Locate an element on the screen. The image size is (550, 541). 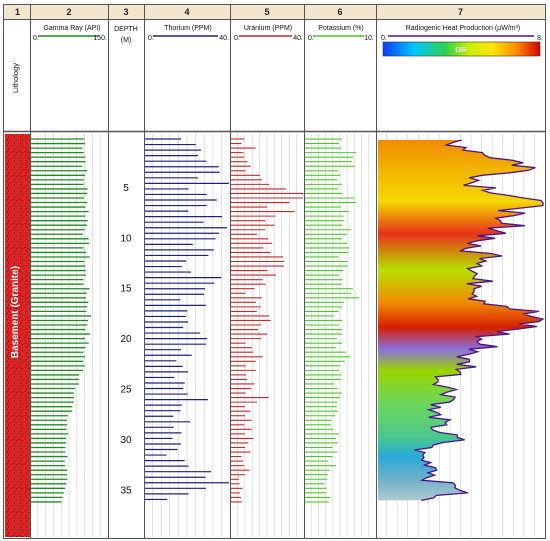
gamma-scale-min: 0. is located at coordinates (36, 38).